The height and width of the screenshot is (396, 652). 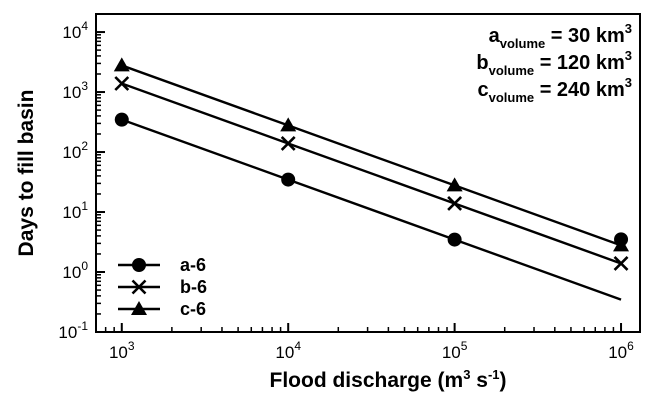 I want to click on legend-label: a-6, so click(x=193, y=265).